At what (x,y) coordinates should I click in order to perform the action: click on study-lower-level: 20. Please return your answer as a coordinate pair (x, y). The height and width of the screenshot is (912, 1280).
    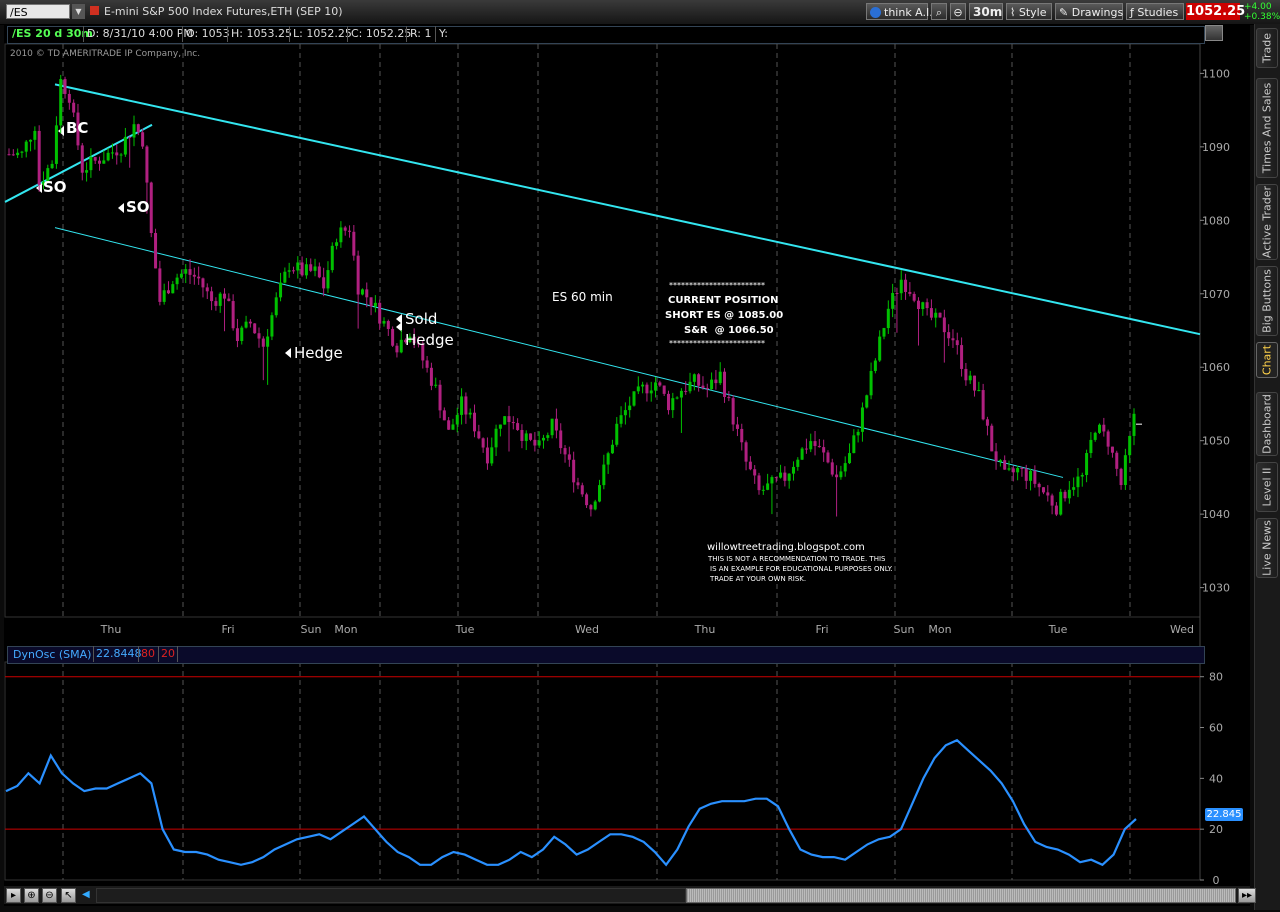
    Looking at the image, I should click on (168, 654).